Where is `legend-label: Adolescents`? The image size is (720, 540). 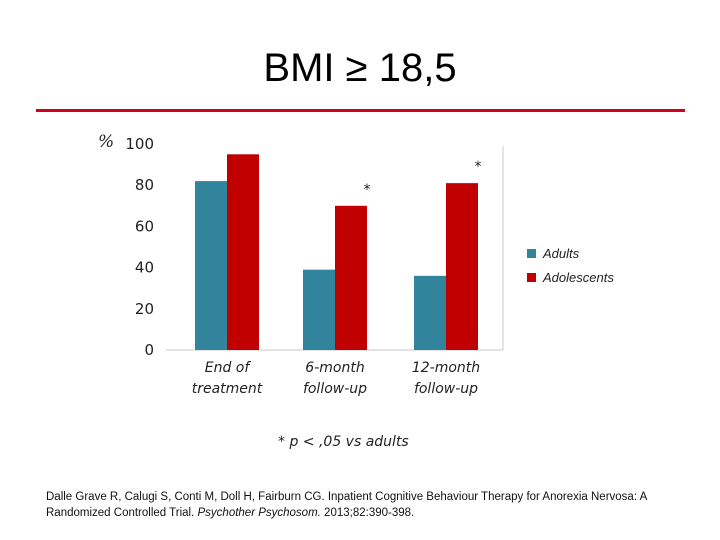
legend-label: Adolescents is located at coordinates (578, 277).